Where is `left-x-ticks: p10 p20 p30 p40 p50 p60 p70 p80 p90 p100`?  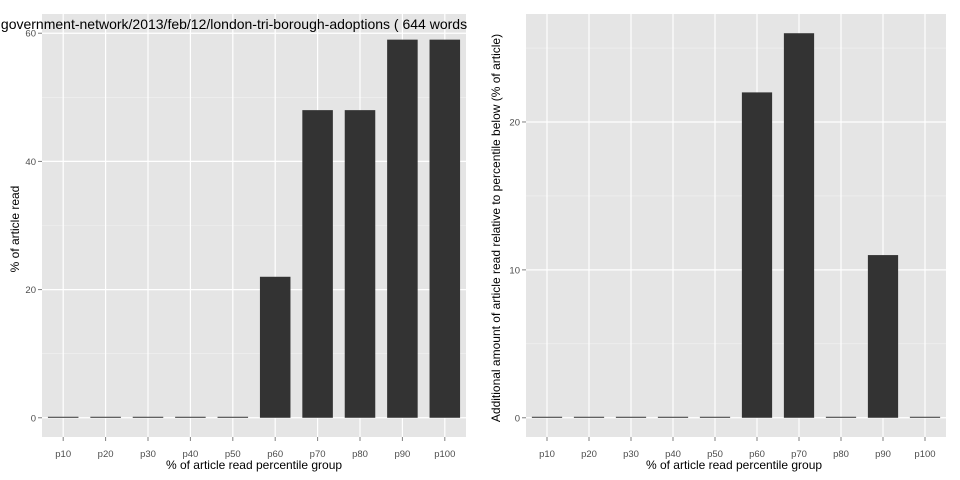
left-x-ticks: p10 p20 p30 p40 p50 p60 p70 p80 p90 p100 is located at coordinates (255, 448).